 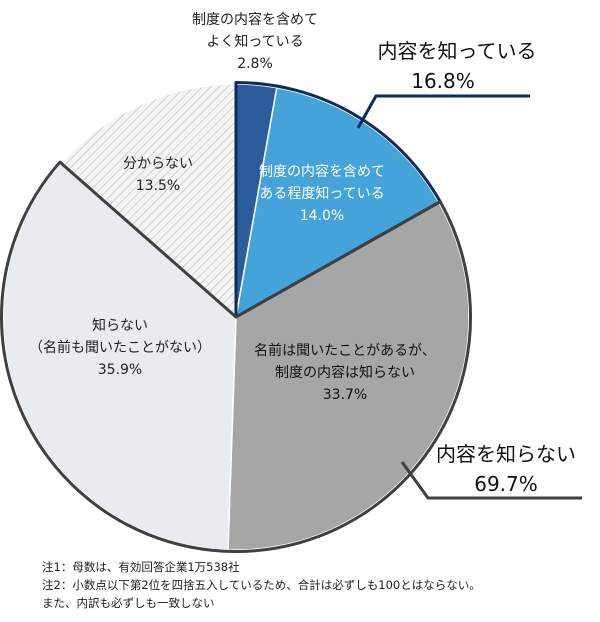 What do you see at coordinates (506, 454) in the screenshot?
I see `group-label-unknown: 内容を知らない` at bounding box center [506, 454].